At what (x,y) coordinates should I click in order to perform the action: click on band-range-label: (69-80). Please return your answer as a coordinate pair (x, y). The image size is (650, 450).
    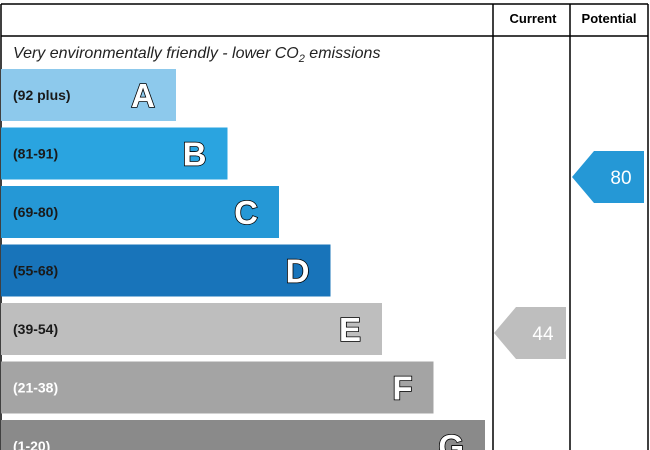
    Looking at the image, I should click on (35, 212).